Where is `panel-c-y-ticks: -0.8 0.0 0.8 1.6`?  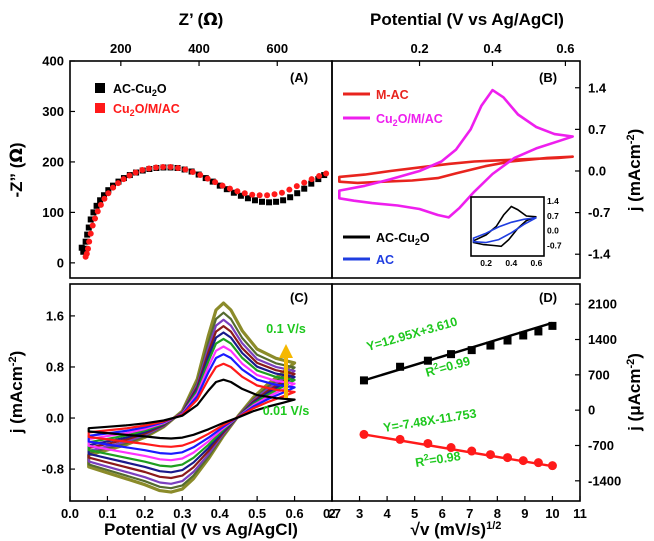
panel-c-y-ticks: -0.8 0.0 0.8 1.6 is located at coordinates (58, 392).